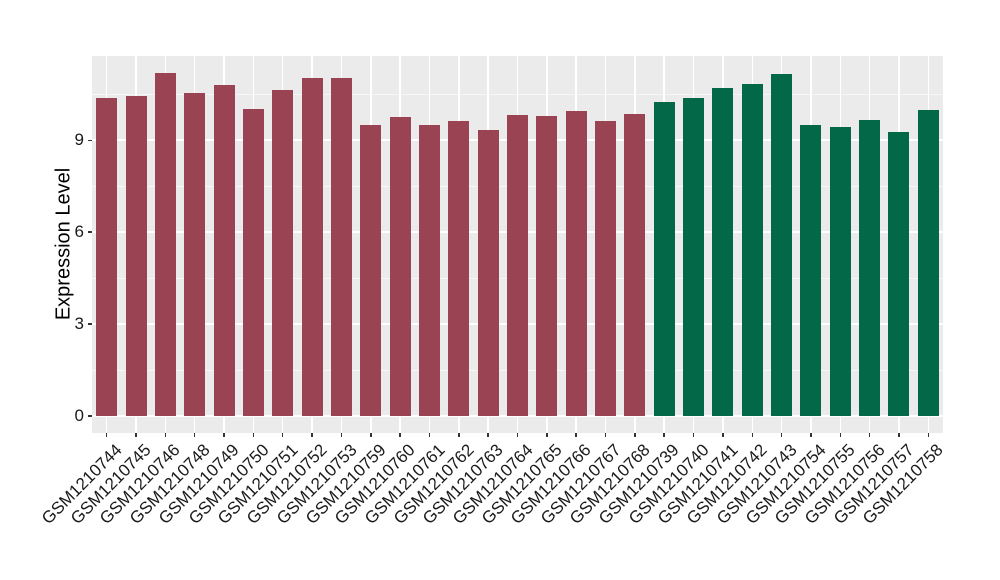 This screenshot has width=1000, height=580. What do you see at coordinates (79, 140) in the screenshot?
I see `y-tick-label: 9` at bounding box center [79, 140].